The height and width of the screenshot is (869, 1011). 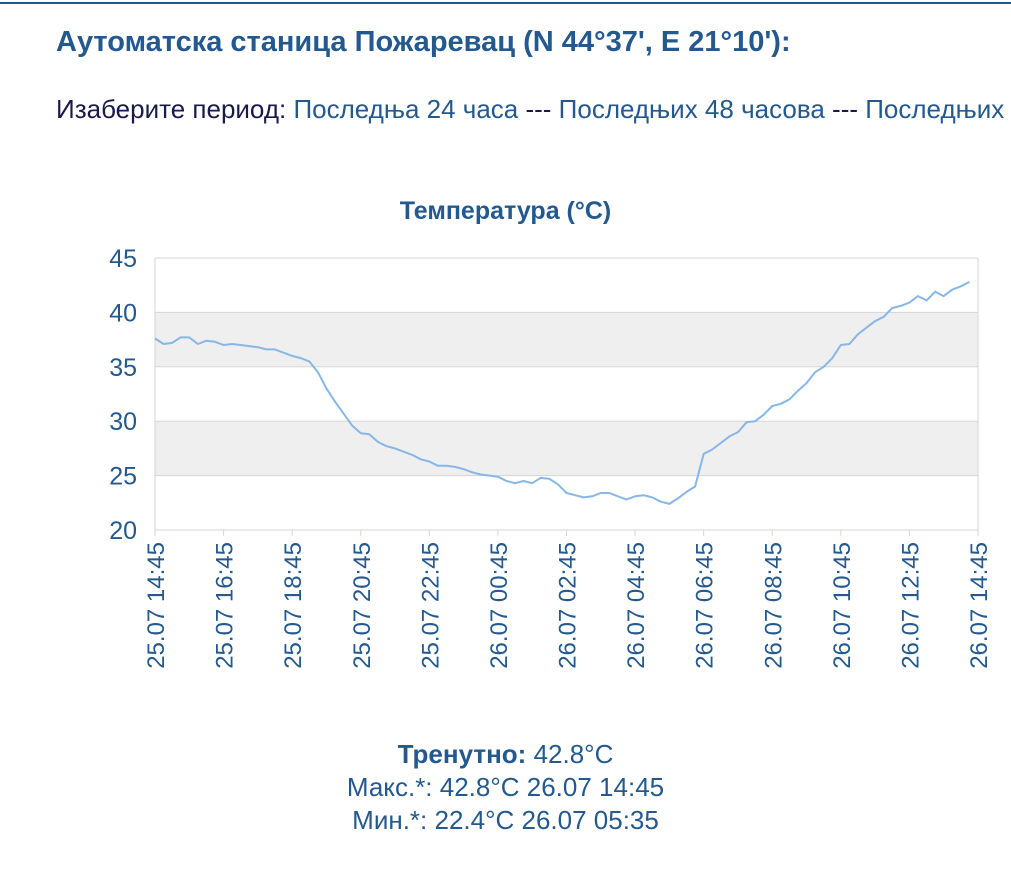 I want to click on x-tick-label: 26.07 10:45, so click(x=842, y=605).